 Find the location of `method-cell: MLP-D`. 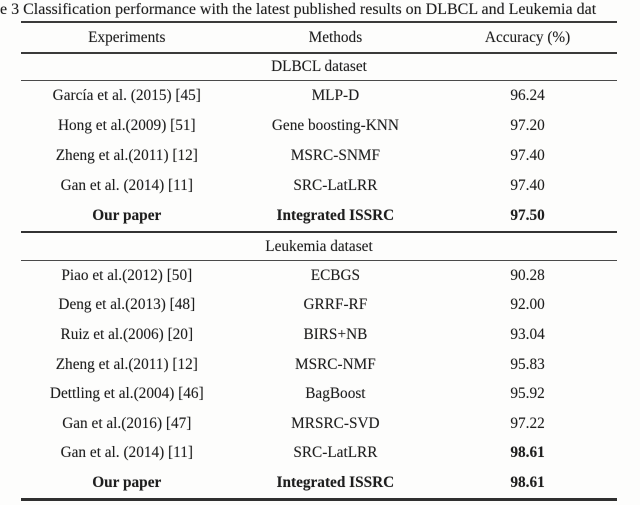

method-cell: MLP-D is located at coordinates (335, 95).